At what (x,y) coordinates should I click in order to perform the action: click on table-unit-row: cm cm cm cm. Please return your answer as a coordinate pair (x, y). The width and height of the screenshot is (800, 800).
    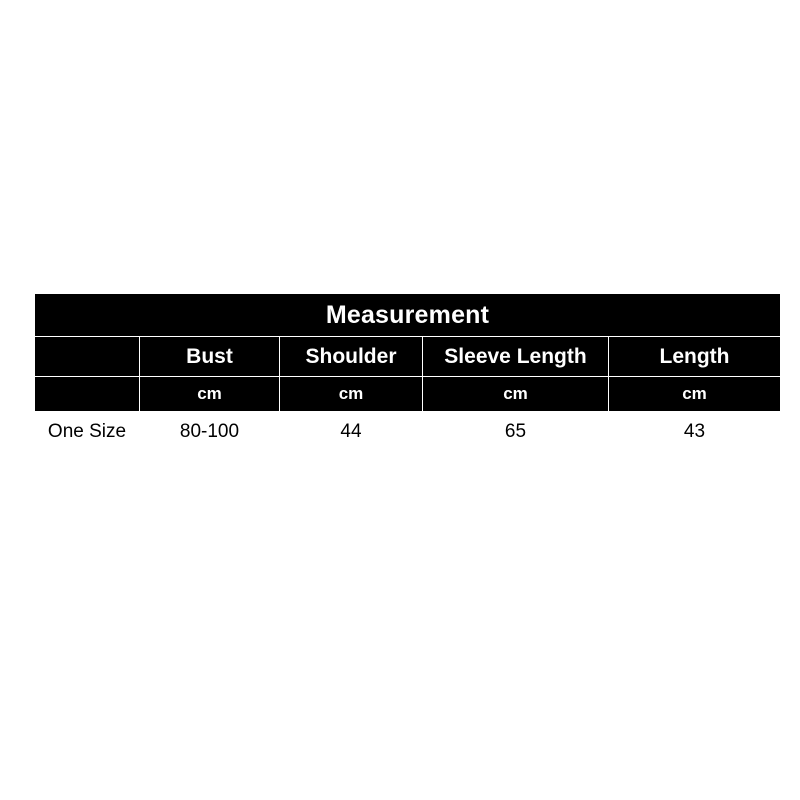
    Looking at the image, I should click on (407, 394).